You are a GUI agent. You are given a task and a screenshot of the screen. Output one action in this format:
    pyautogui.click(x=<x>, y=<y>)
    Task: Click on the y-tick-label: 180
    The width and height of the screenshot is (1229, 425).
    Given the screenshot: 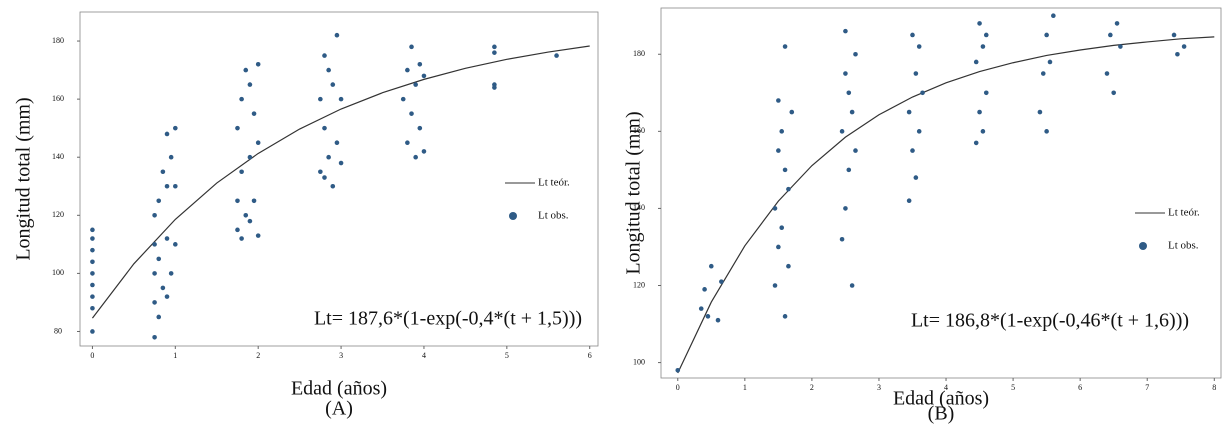 What is the action you would take?
    pyautogui.click(x=58, y=40)
    